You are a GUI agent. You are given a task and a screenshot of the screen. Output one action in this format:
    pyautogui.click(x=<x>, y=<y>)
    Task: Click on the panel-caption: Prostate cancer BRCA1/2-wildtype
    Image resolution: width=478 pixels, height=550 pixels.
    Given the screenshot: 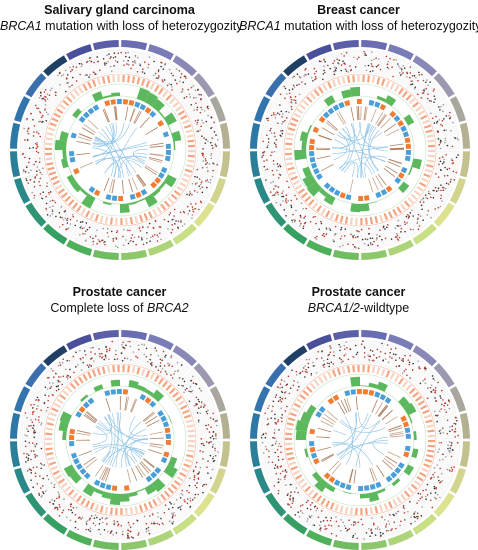 What is the action you would take?
    pyautogui.click(x=358, y=300)
    